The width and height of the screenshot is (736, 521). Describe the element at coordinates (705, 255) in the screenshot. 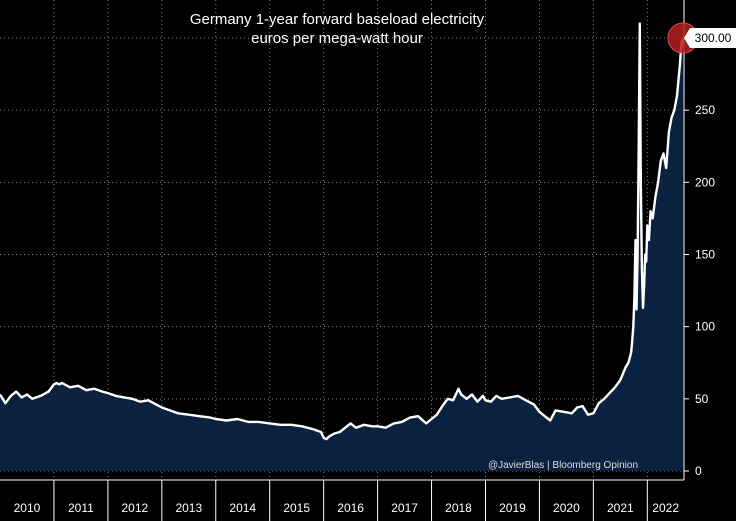

I see `y-tick-label: 150` at that location.